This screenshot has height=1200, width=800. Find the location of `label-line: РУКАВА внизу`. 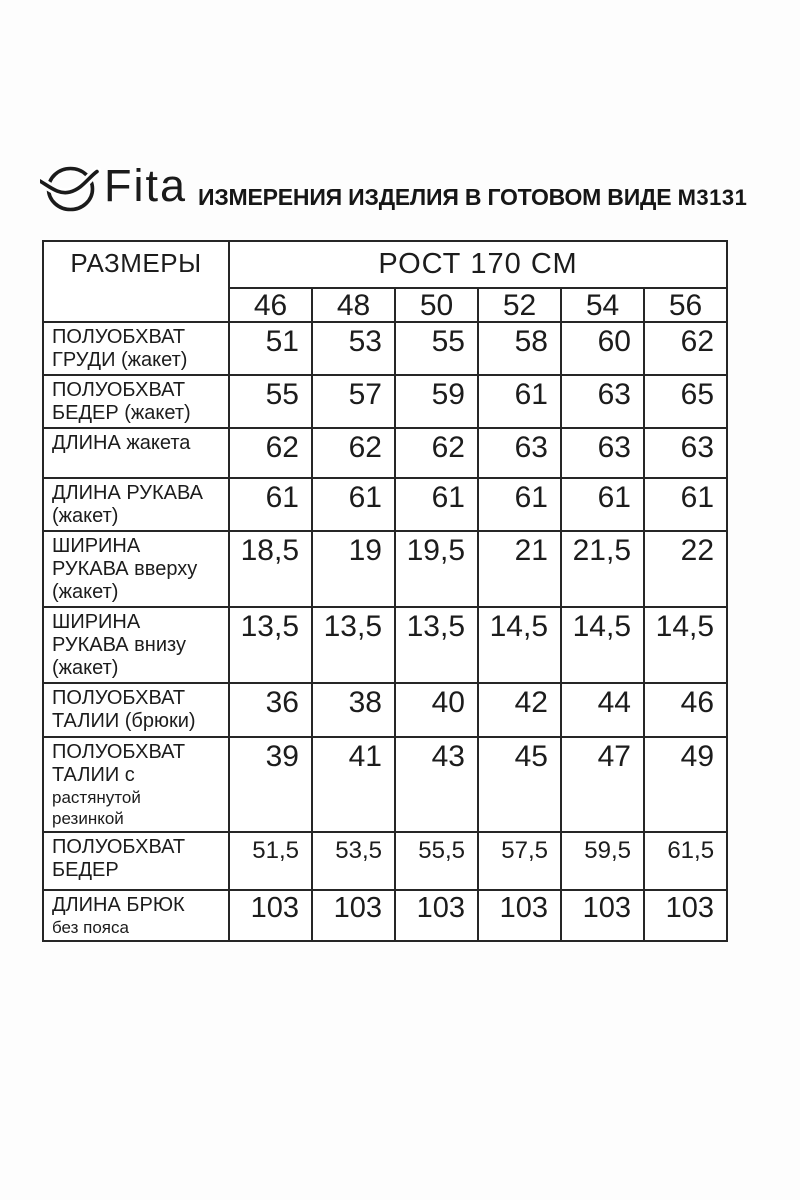

label-line: РУКАВА внизу is located at coordinates (119, 645).